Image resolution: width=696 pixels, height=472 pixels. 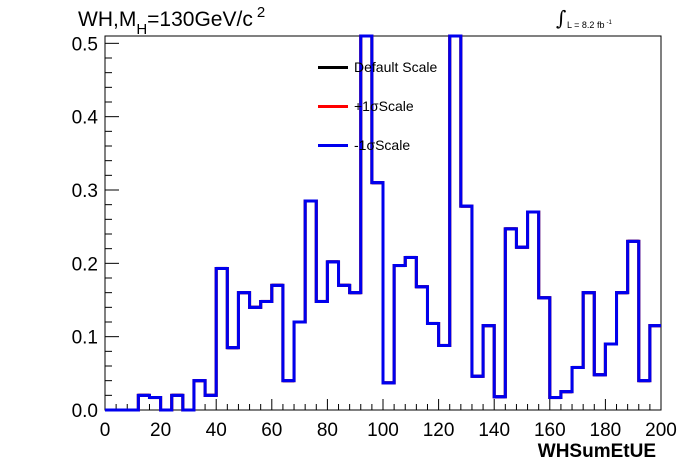 What do you see at coordinates (85, 191) in the screenshot?
I see `y-tick-label: 0.3` at bounding box center [85, 191].